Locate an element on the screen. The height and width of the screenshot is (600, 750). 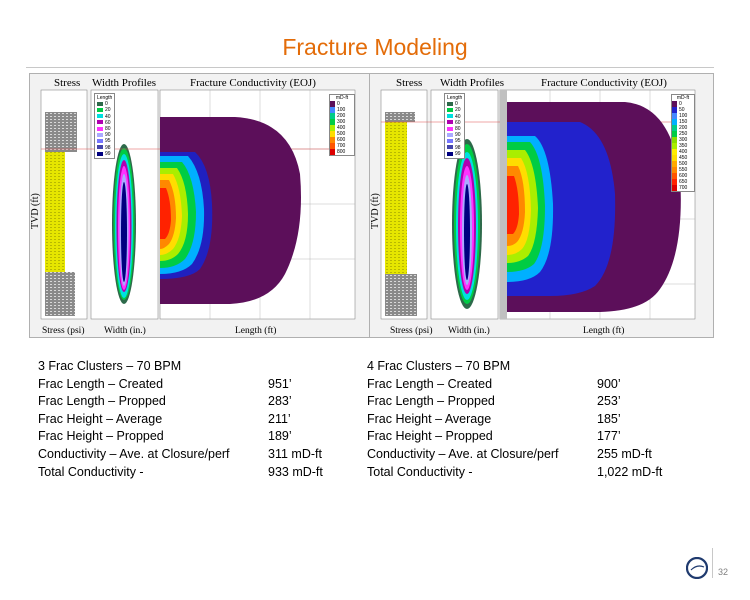
colorbar-entry: 50 is located at coordinates (683, 110).